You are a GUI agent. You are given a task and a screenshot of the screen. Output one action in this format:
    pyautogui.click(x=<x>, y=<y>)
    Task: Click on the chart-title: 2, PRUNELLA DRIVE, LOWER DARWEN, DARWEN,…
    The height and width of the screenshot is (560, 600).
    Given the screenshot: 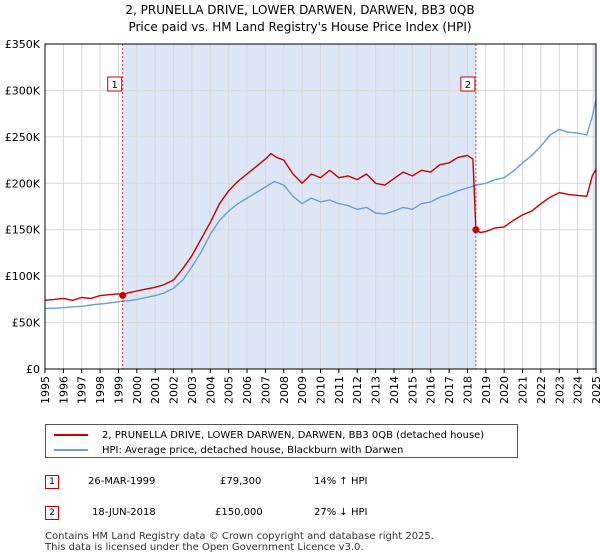 What is the action you would take?
    pyautogui.click(x=300, y=19)
    